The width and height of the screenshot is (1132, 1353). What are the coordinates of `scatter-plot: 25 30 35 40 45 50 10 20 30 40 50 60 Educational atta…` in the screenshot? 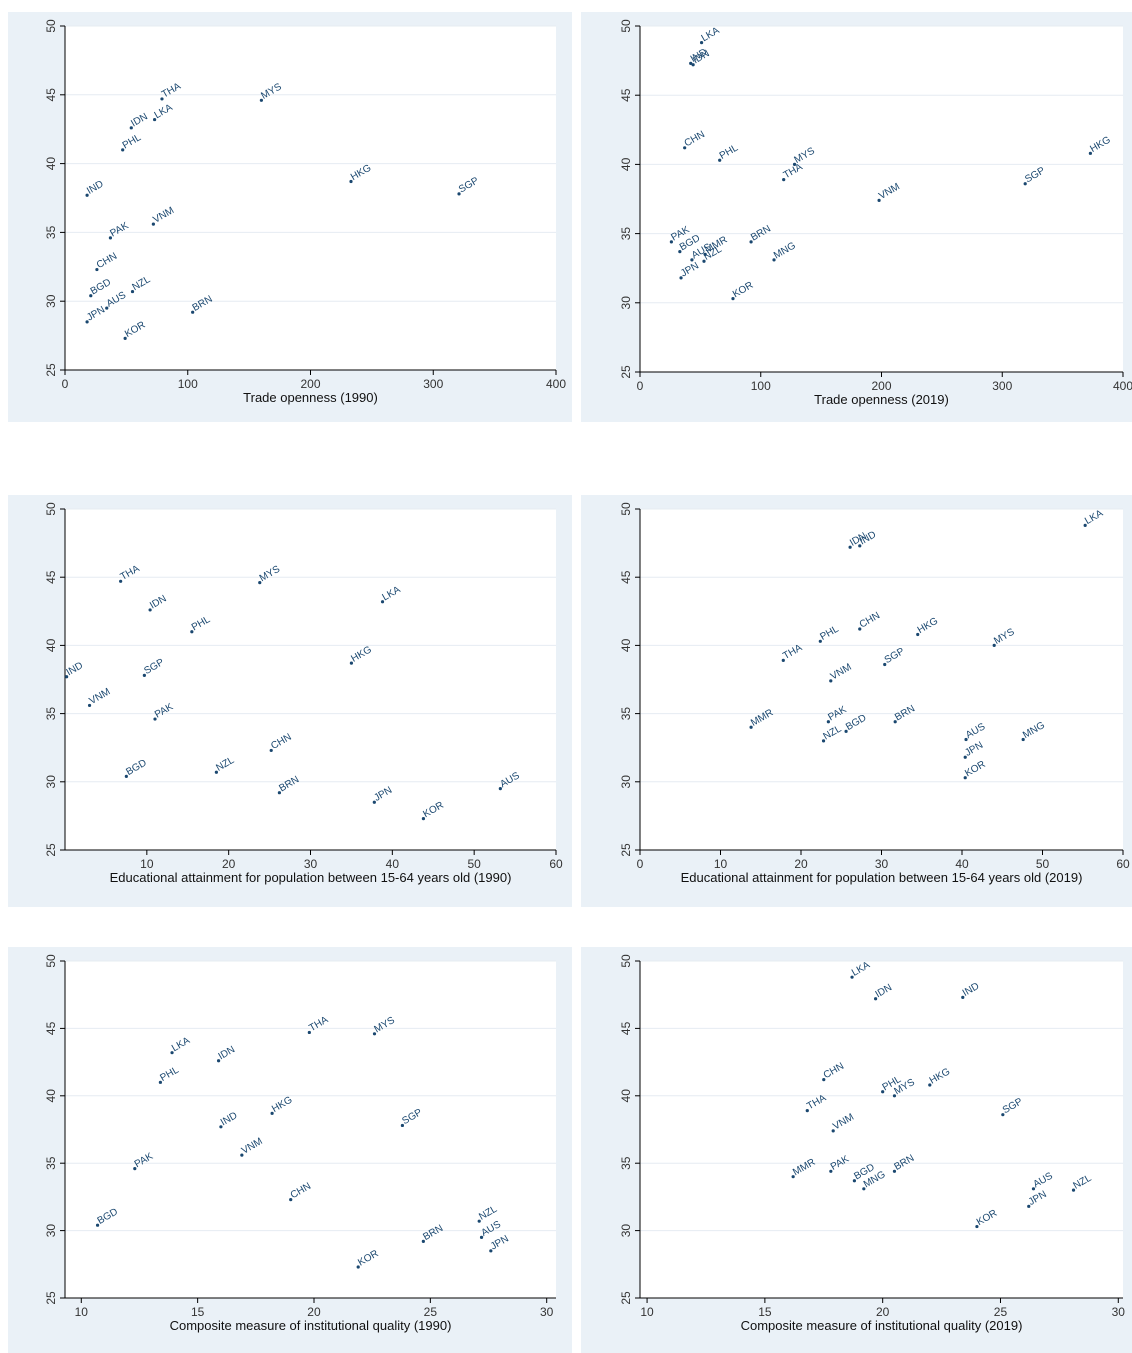 It's located at (303, 693).